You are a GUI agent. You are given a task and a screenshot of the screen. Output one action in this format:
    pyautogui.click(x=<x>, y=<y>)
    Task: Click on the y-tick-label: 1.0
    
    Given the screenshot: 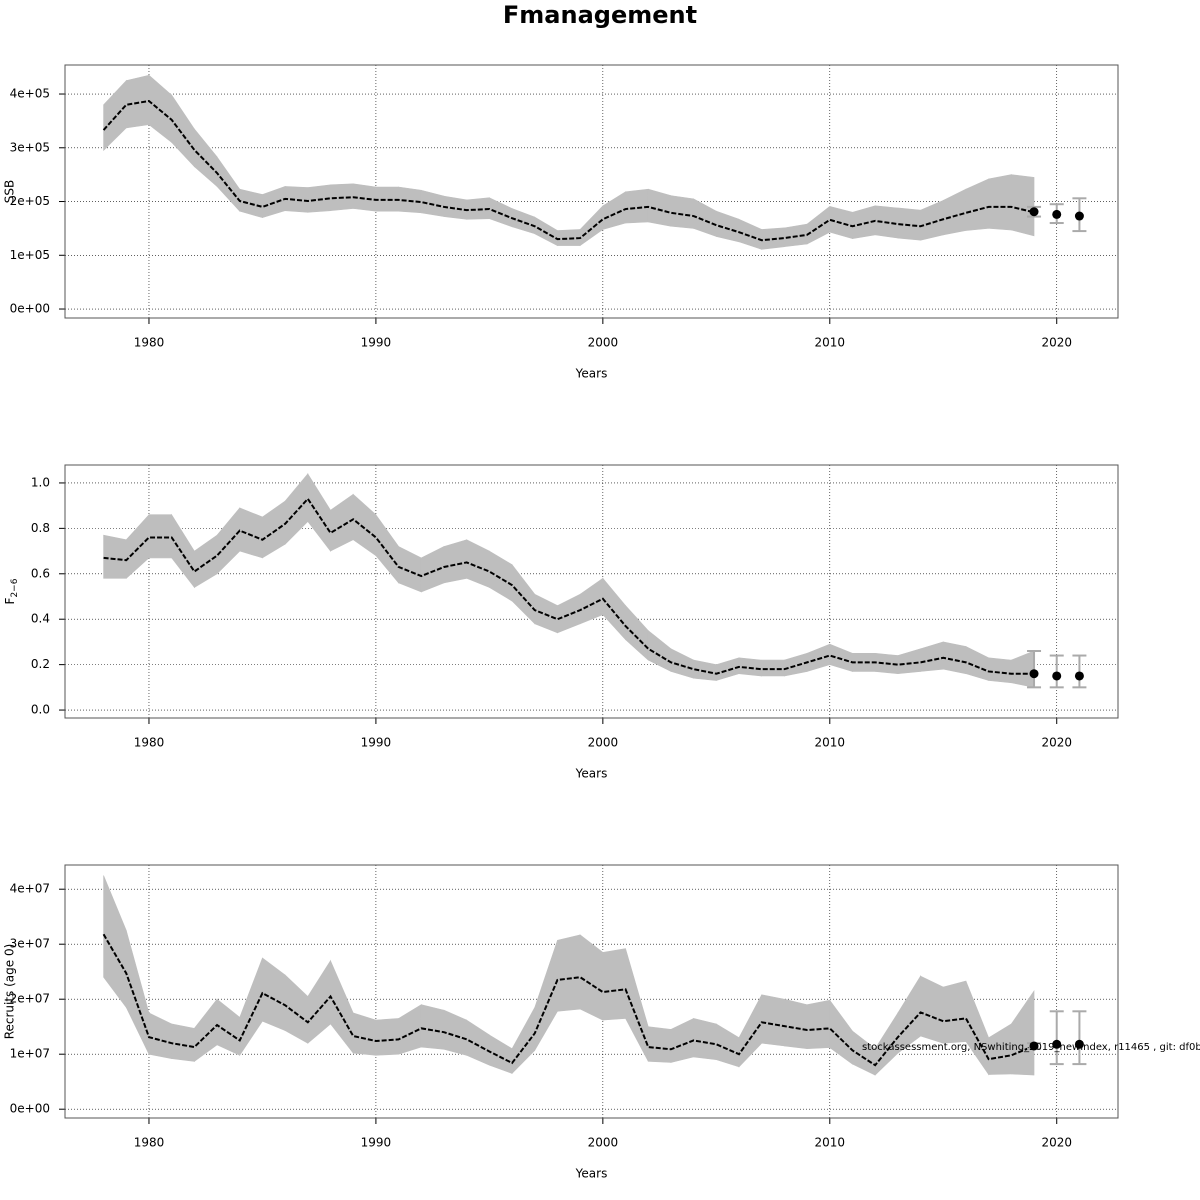 What is the action you would take?
    pyautogui.click(x=40, y=482)
    